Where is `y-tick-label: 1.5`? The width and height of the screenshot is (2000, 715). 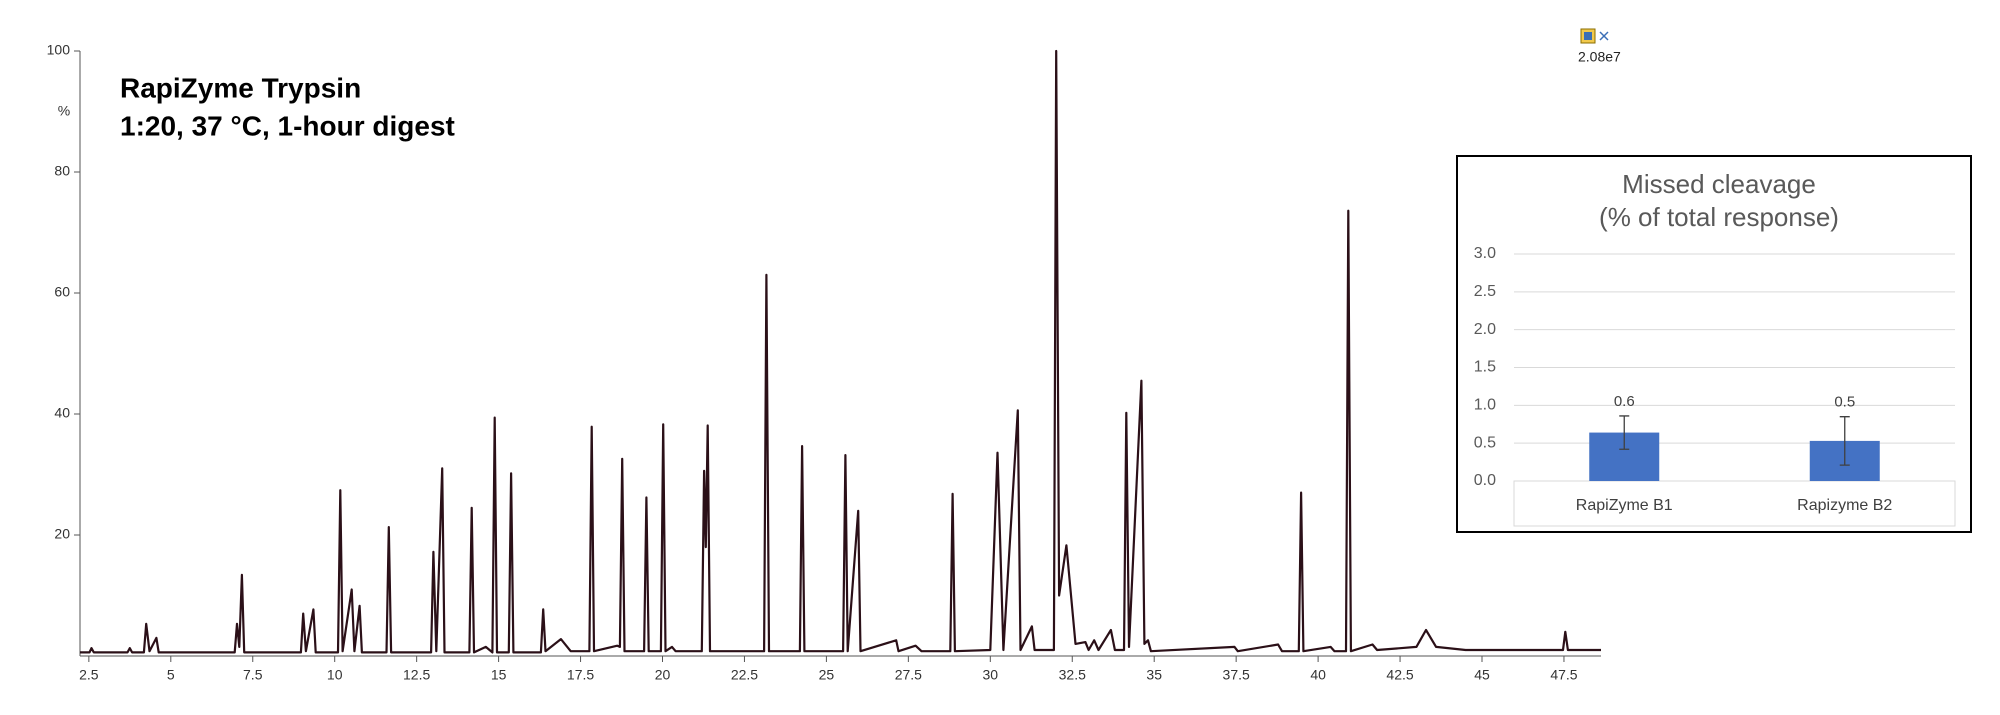
y-tick-label: 1.5 is located at coordinates (1485, 367).